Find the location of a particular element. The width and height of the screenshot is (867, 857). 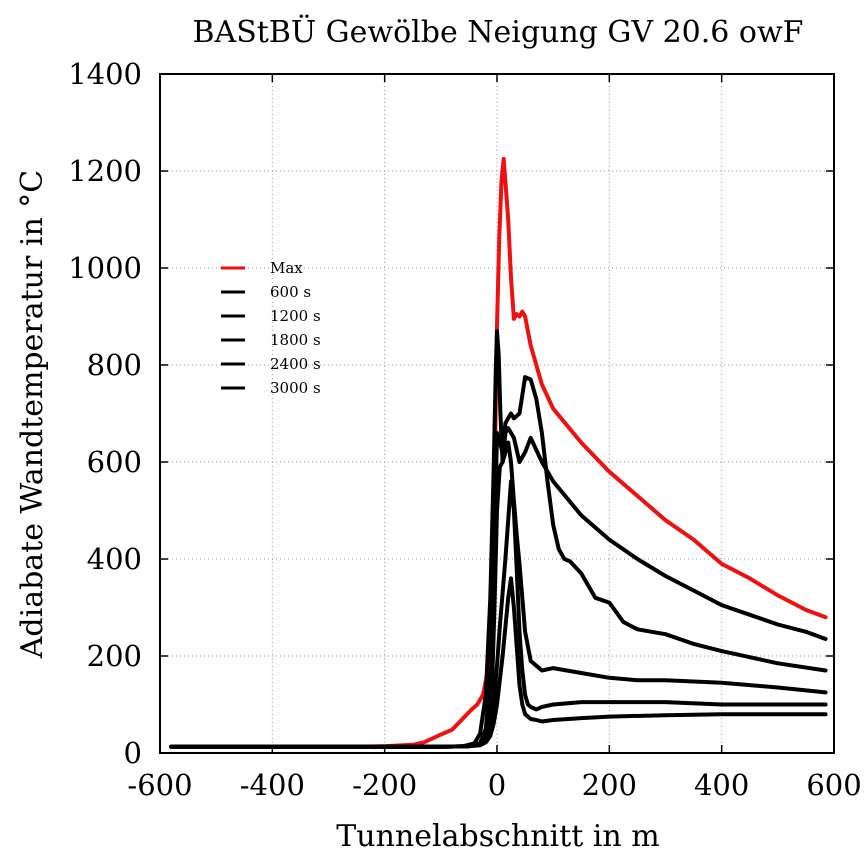

y-tick-label: 800 is located at coordinates (114, 365).